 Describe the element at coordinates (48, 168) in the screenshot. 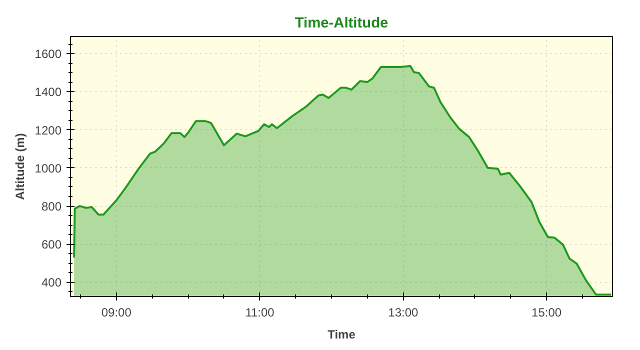

I see `y-tick-label: 1000` at that location.